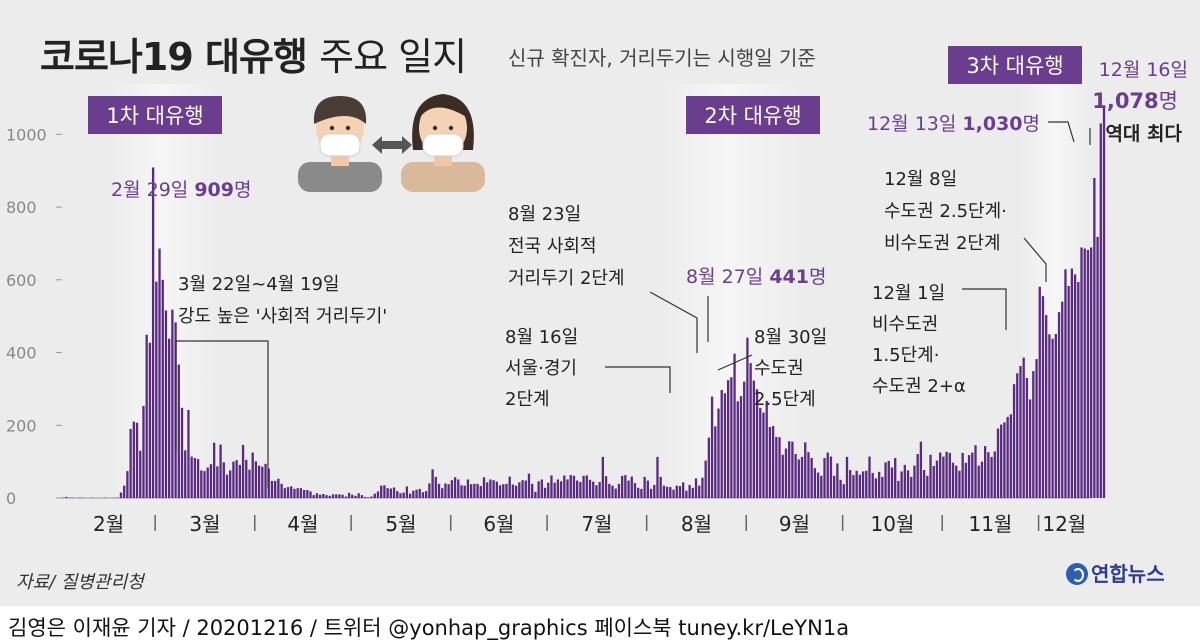 This screenshot has width=1200, height=644. I want to click on annotation-dec16-record-part: 1,078, so click(1125, 101).